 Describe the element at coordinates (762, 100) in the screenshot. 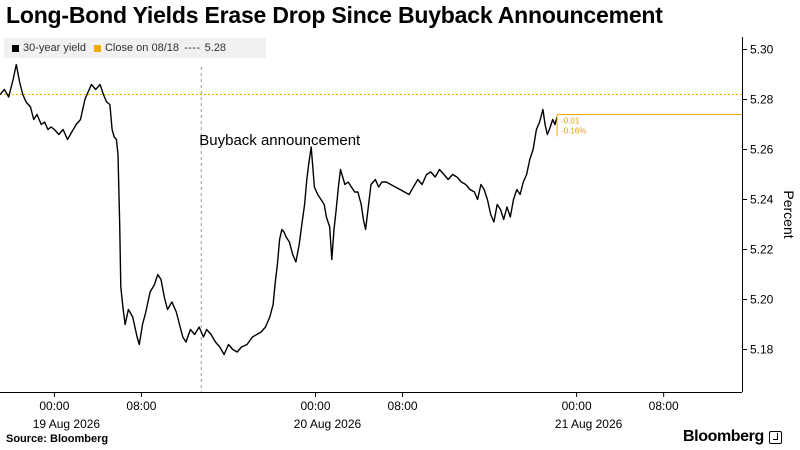

I see `y-tick-label: 5.28` at that location.